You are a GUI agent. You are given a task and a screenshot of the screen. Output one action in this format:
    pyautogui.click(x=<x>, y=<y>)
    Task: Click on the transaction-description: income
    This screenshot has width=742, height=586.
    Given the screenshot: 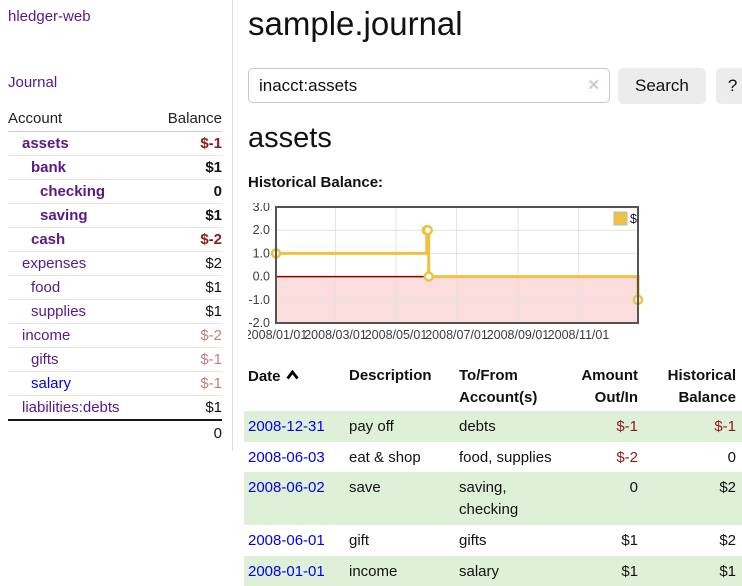 What is the action you would take?
    pyautogui.click(x=373, y=571)
    